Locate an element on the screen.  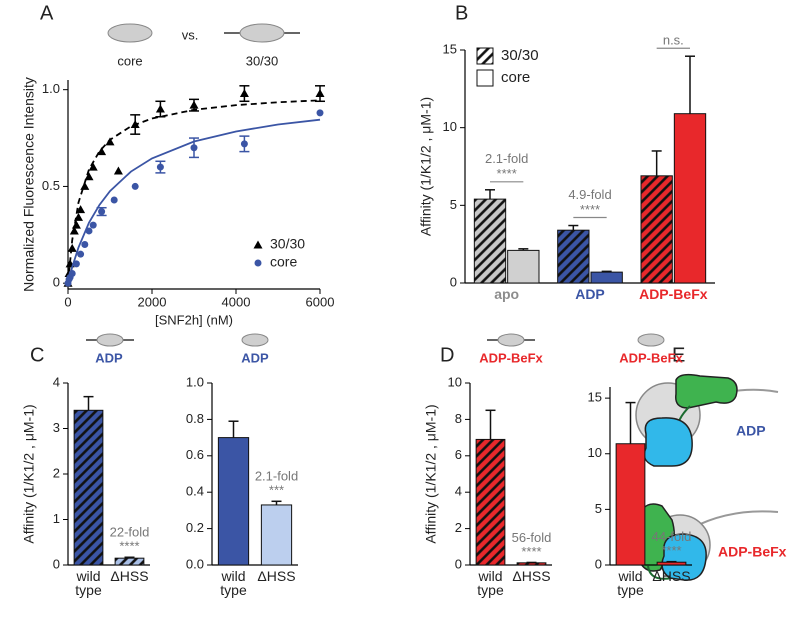
fold-change: 2.1-fold is located at coordinates (506, 158).